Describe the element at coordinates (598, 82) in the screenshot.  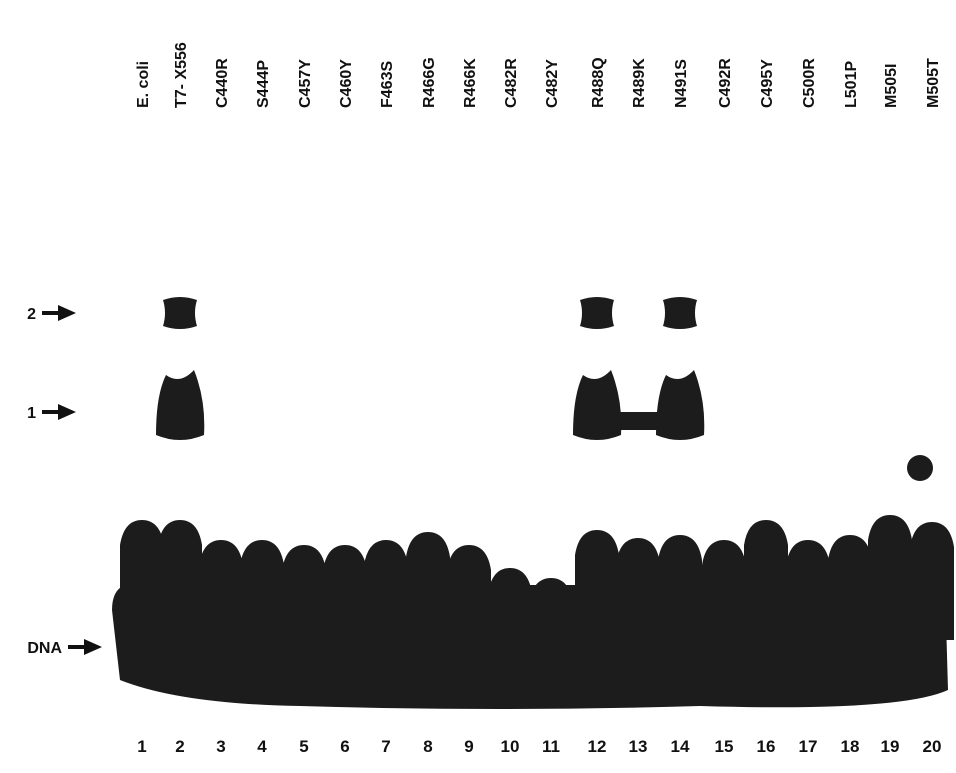
I see `lane-label: R488Q` at that location.